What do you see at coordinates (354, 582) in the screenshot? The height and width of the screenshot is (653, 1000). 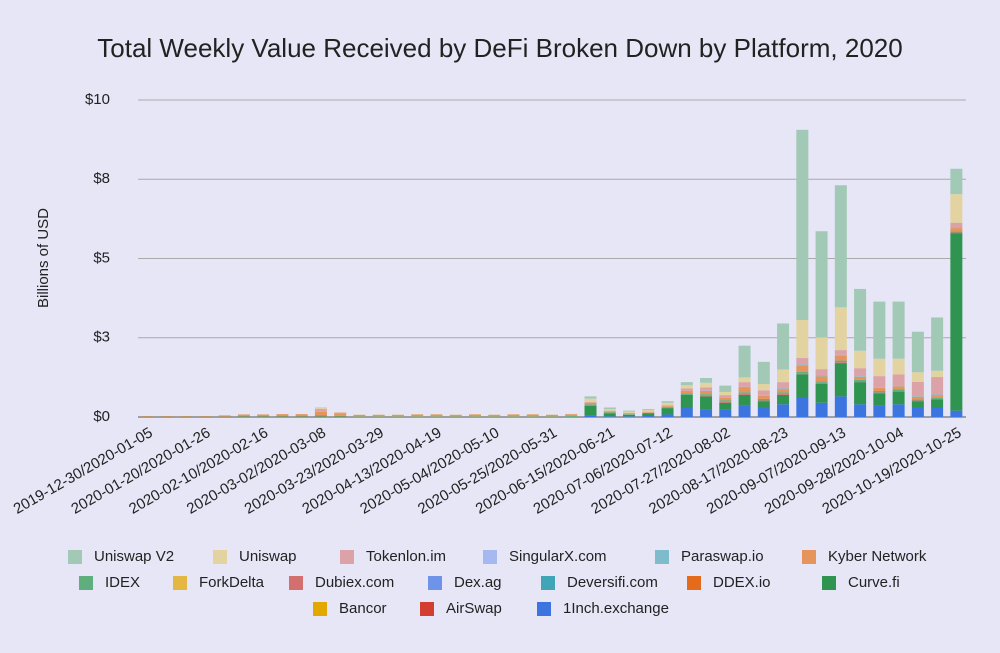 I see `legend-label: Dubiex.com` at bounding box center [354, 582].